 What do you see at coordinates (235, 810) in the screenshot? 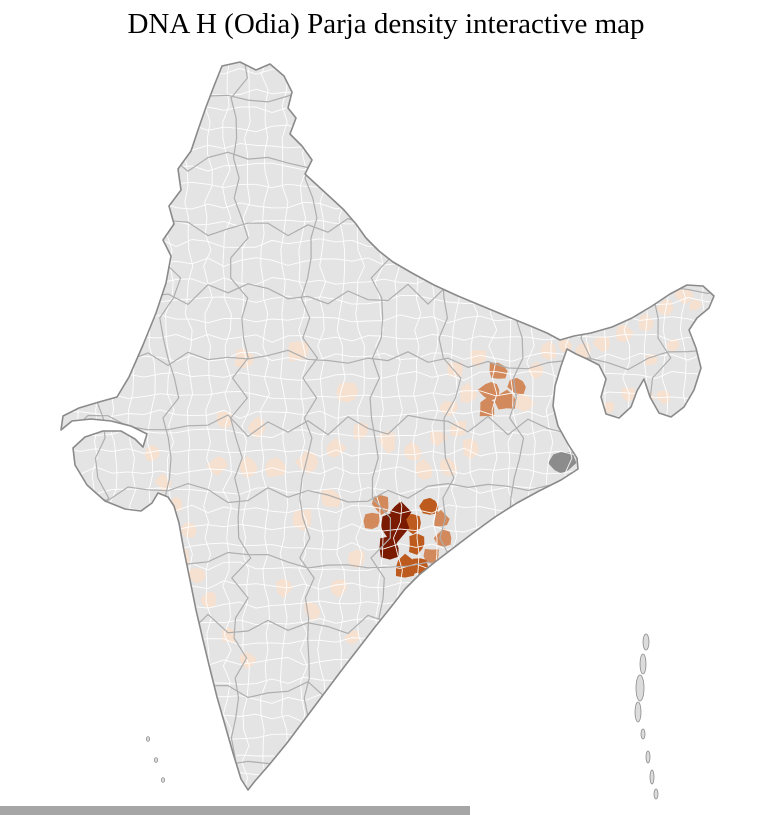
I see `bottom-scrollbar` at bounding box center [235, 810].